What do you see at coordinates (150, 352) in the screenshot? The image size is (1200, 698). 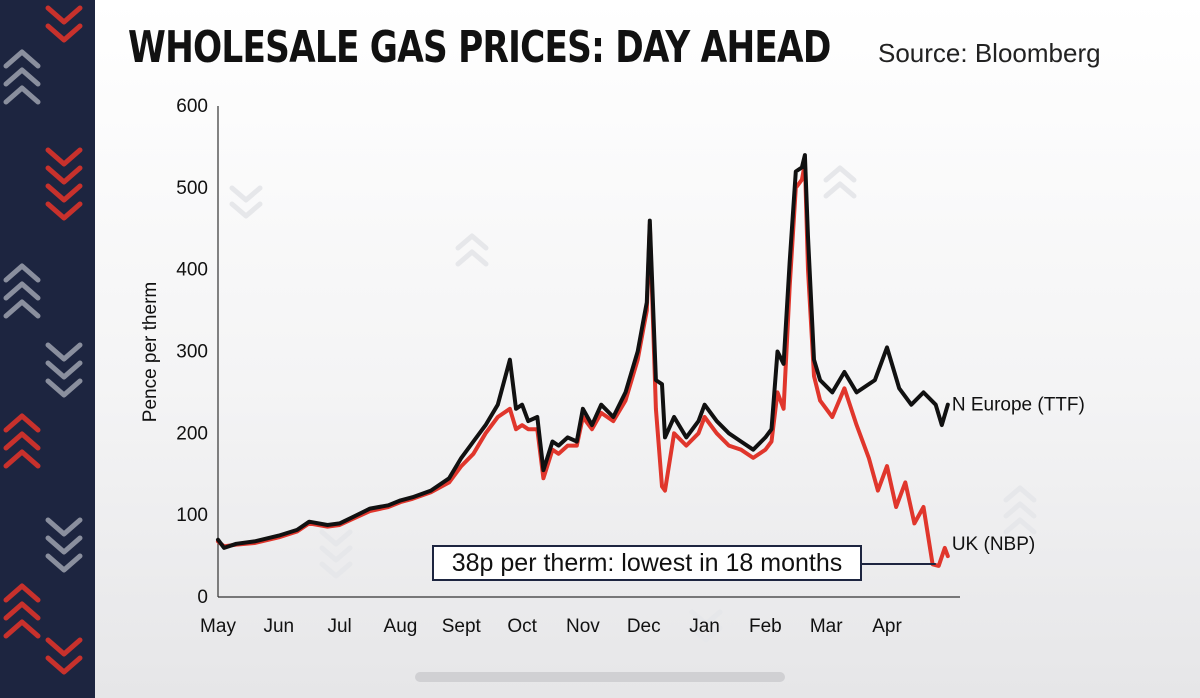 I see `y-axis-label: Pence per therm` at bounding box center [150, 352].